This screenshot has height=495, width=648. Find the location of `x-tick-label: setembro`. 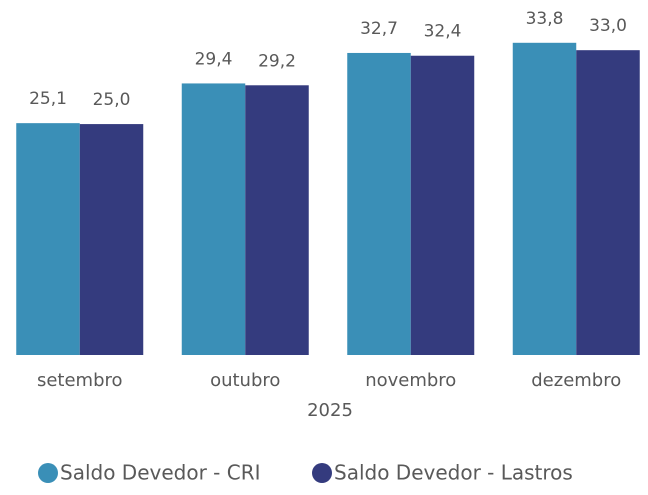

x-tick-label: setembro is located at coordinates (80, 380).